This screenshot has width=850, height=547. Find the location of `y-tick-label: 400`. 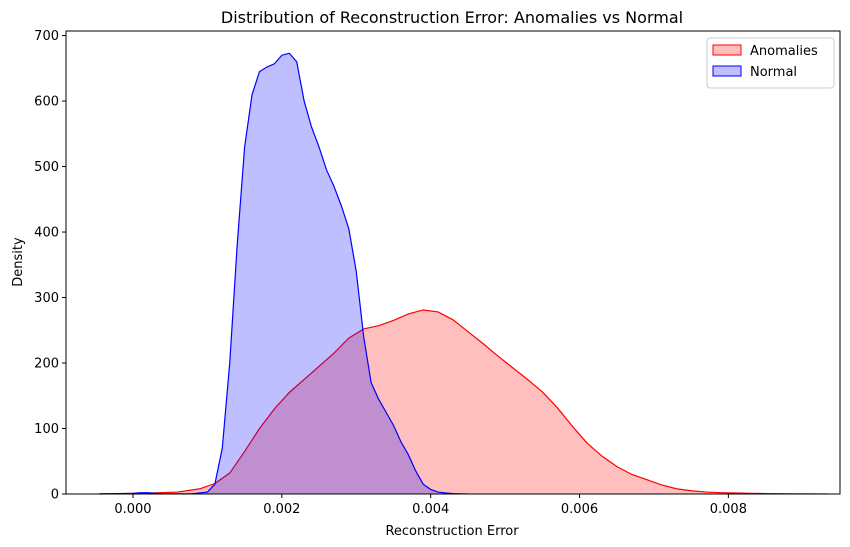

y-tick-label: 400 is located at coordinates (46, 233).